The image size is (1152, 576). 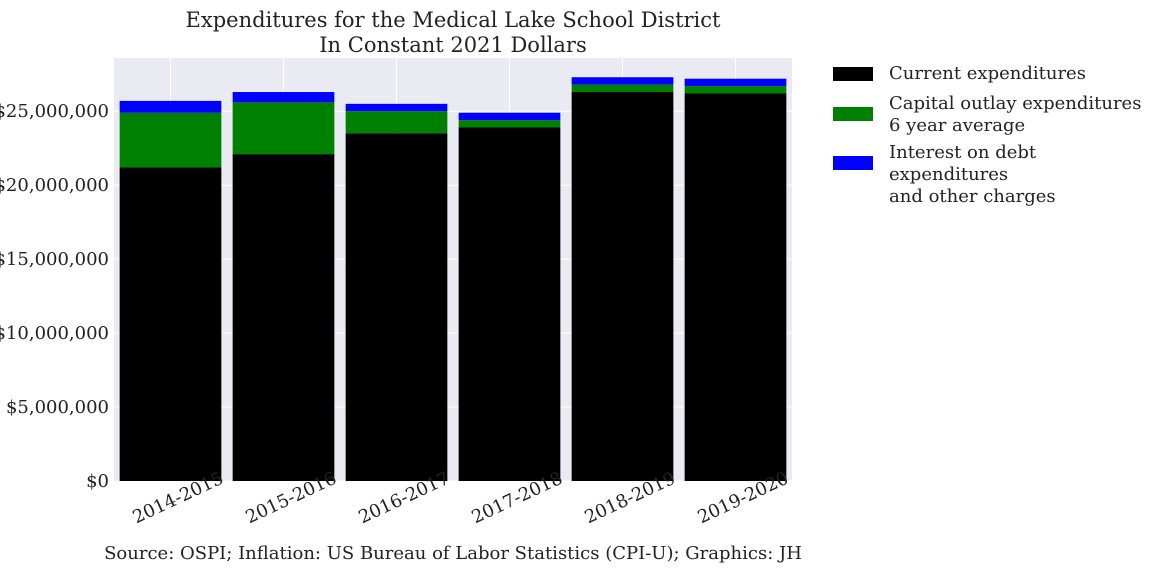 I want to click on bar-capital-2016-2017, so click(x=396, y=122).